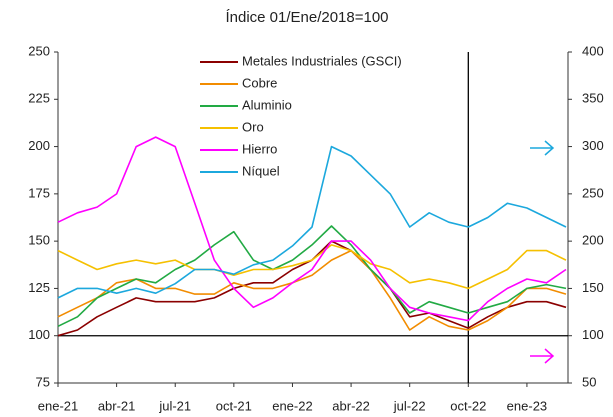 This screenshot has width=613, height=417. Describe the element at coordinates (593, 334) in the screenshot. I see `y2-tick-label: 100` at that location.